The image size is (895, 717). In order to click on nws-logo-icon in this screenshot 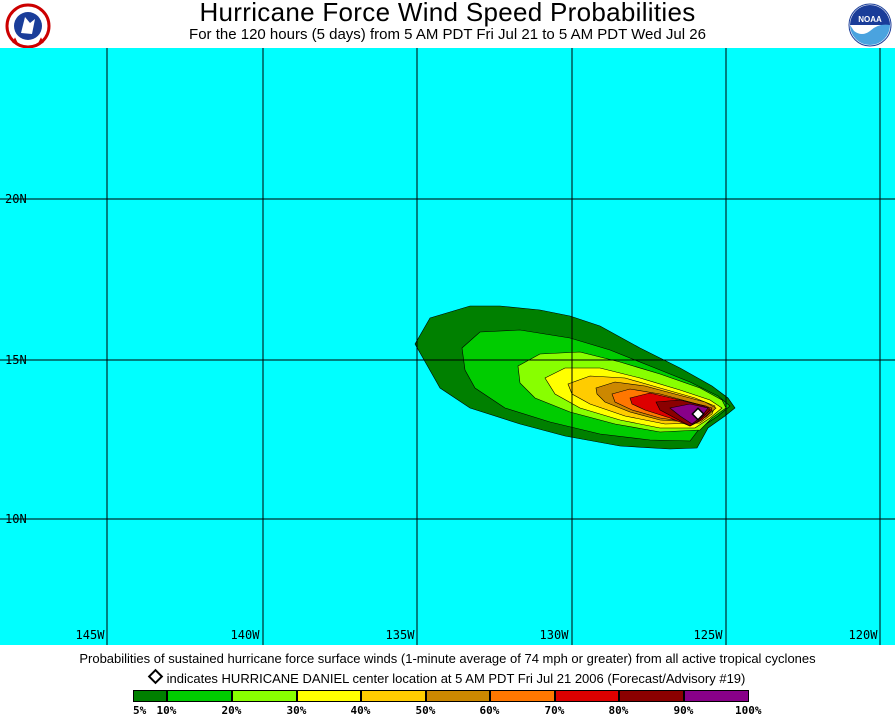, I will do `click(28, 26)`.